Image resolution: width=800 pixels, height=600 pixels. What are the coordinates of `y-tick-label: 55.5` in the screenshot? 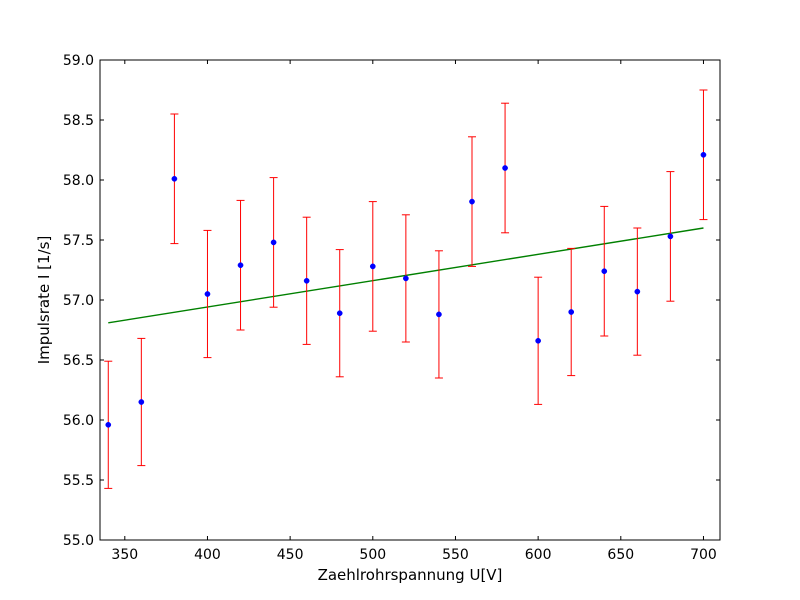 It's located at (78, 481).